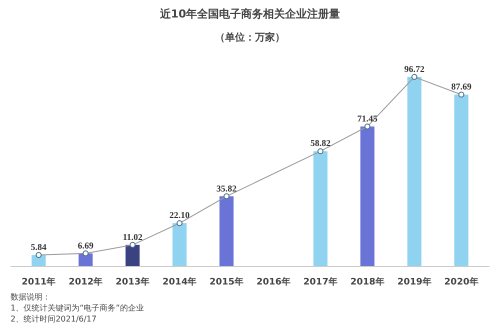  What do you see at coordinates (30, 297) in the screenshot?
I see `text: 数据说明：` at bounding box center [30, 297].